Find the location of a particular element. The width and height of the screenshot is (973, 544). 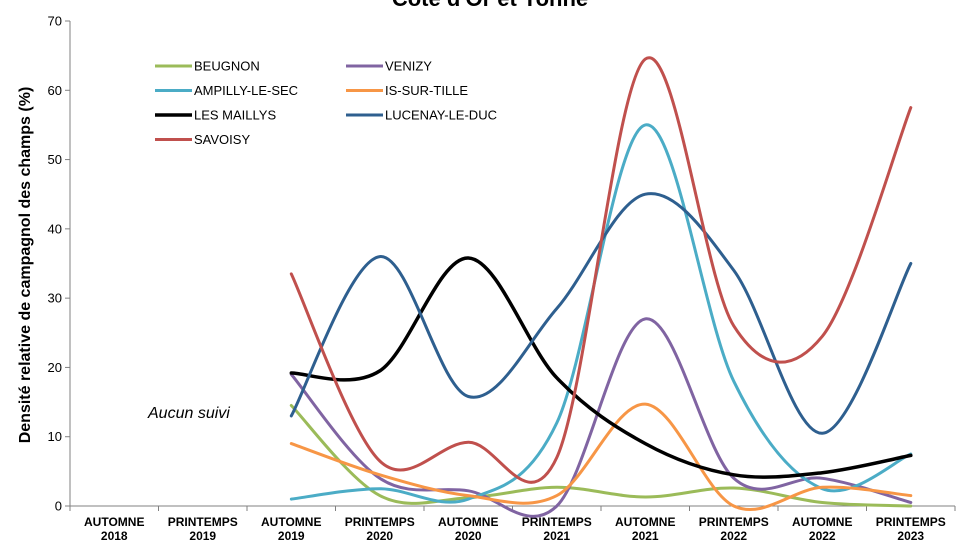

y-tick-label: 60 is located at coordinates (55, 90).